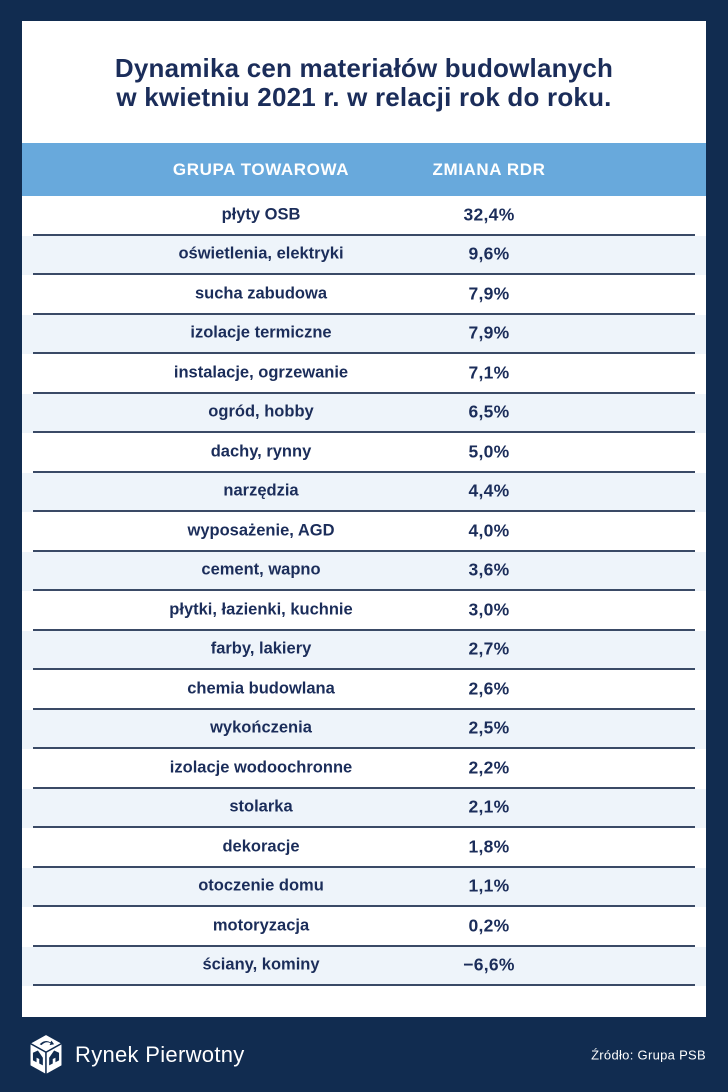 Image resolution: width=728 pixels, height=1092 pixels. I want to click on row-value: −6,6%, so click(489, 964).